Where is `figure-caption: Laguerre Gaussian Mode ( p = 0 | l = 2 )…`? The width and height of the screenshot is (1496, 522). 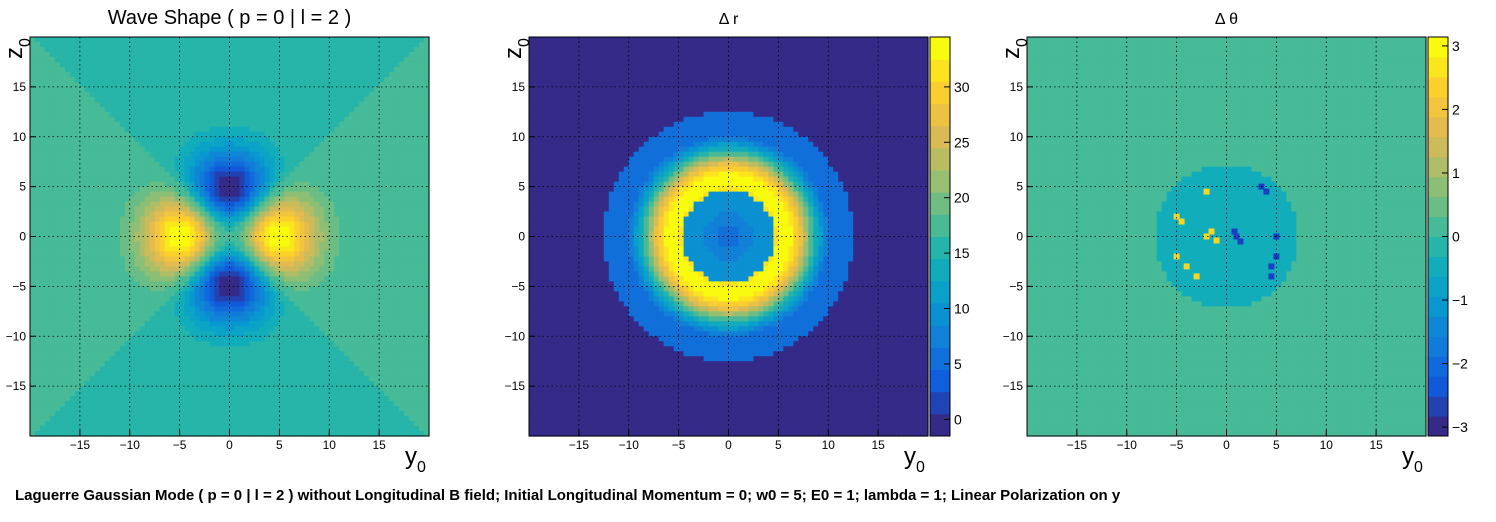 figure-caption: Laguerre Gaussian Mode ( p = 0 | l = 2 )… is located at coordinates (567, 495).